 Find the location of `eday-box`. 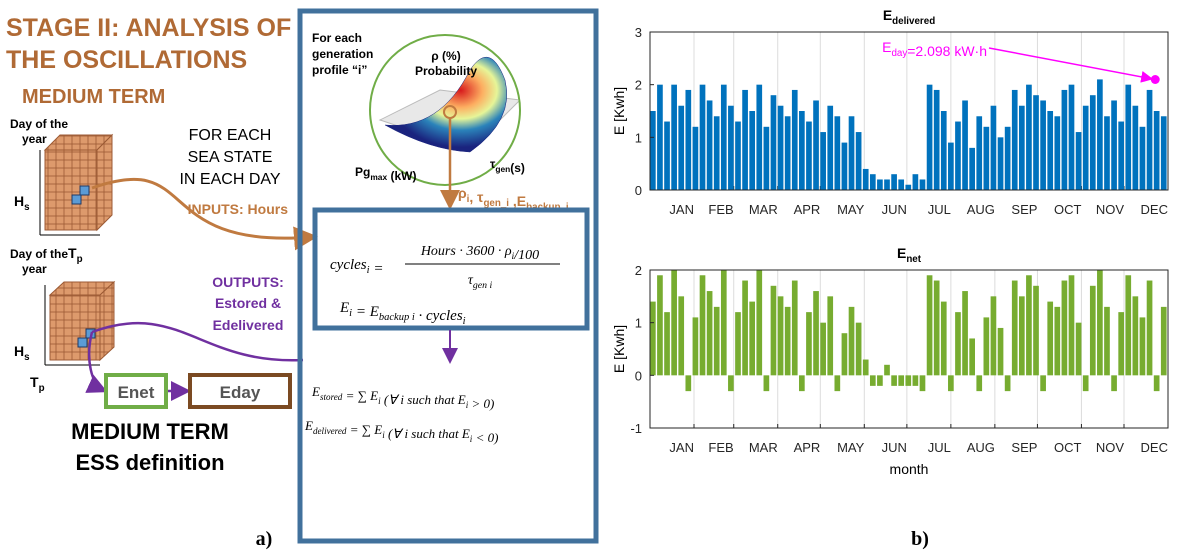

eday-box is located at coordinates (240, 391).